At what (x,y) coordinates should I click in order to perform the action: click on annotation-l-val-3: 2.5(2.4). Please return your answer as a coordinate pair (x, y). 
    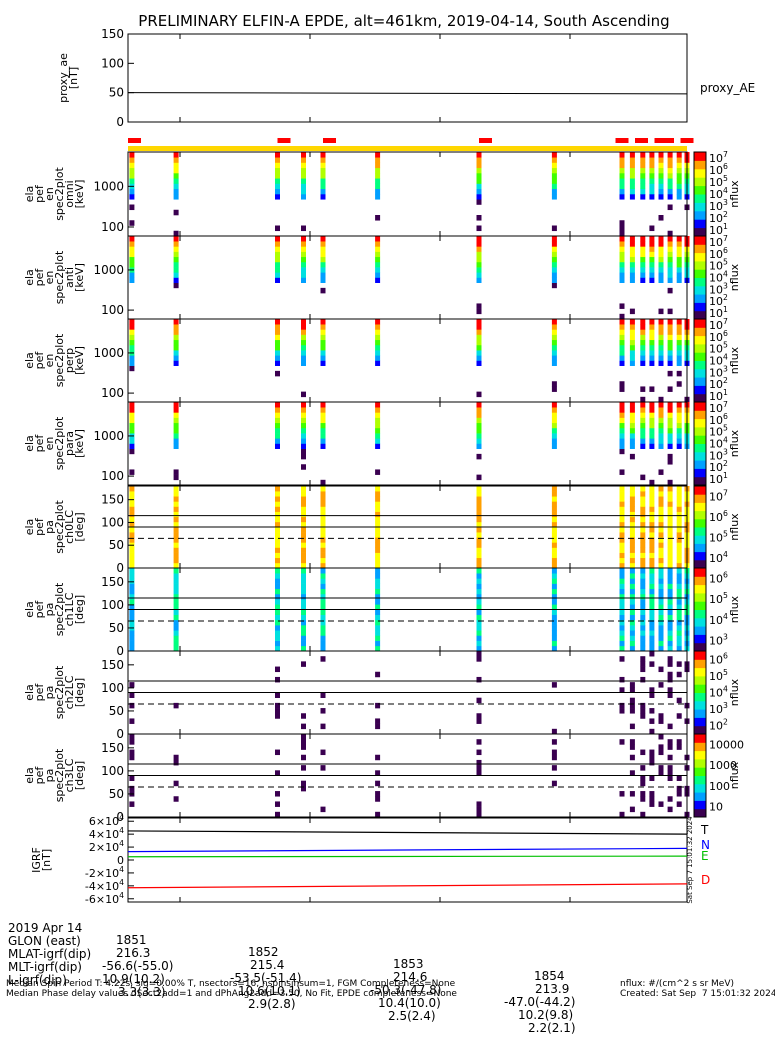
    Looking at the image, I should click on (412, 1016).